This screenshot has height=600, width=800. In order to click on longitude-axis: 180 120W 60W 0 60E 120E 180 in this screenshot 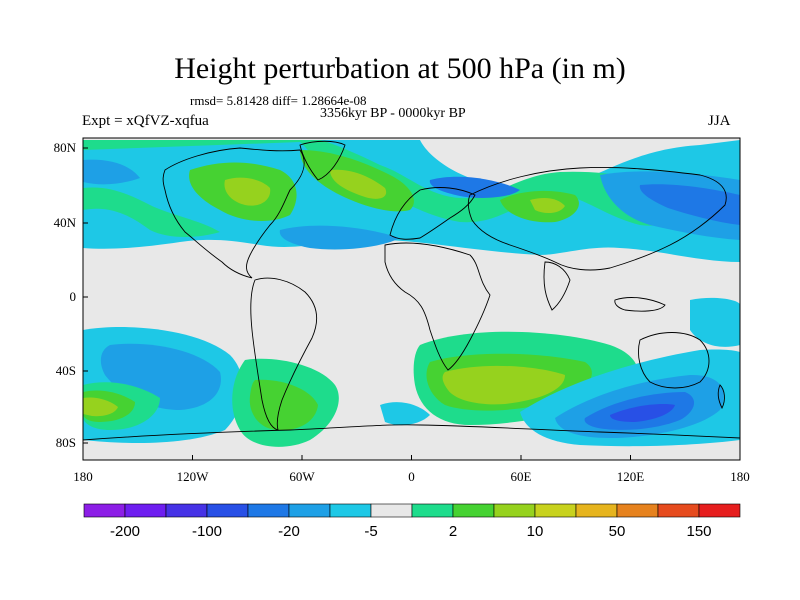, I will do `click(411, 469)`.